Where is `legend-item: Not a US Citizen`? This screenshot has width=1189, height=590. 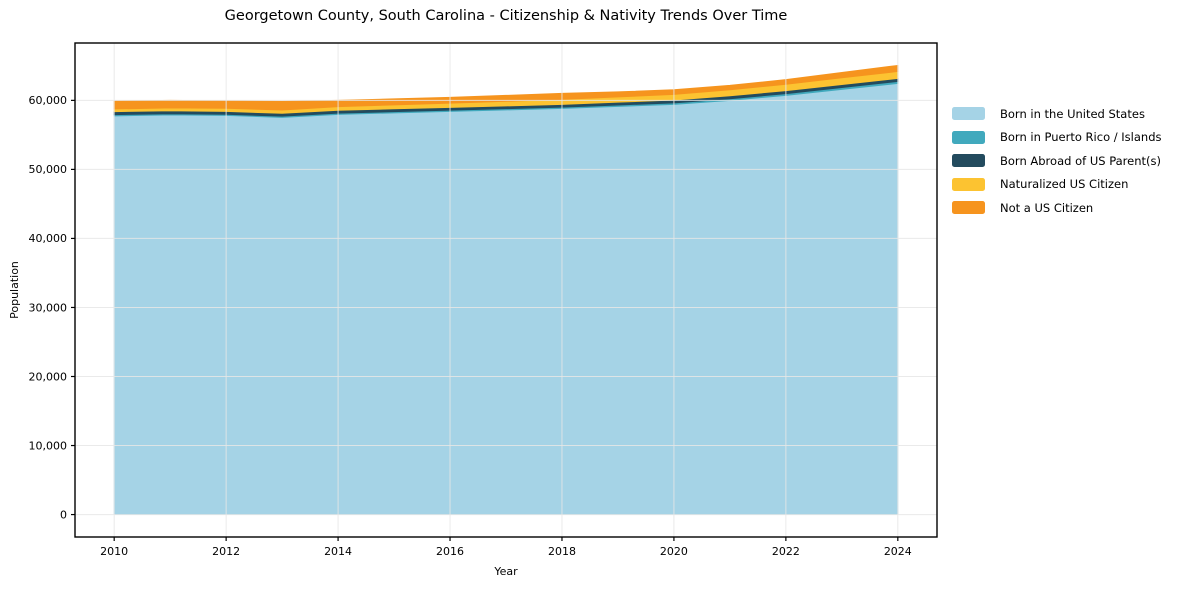
legend-item: Not a US Citizen is located at coordinates (1057, 208).